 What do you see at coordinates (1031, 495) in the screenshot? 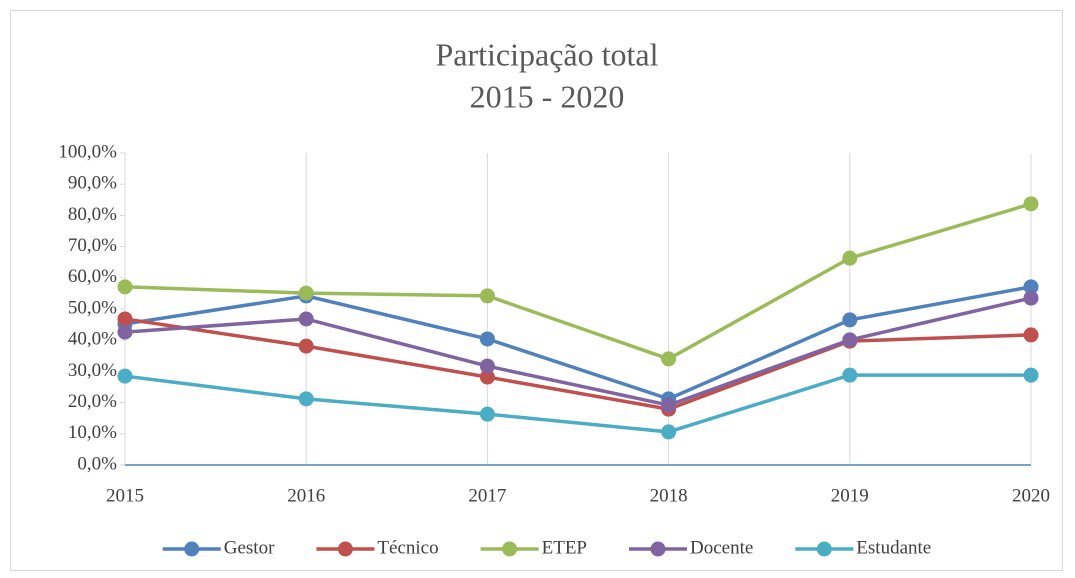
I see `x-tick-label: 2020` at bounding box center [1031, 495].